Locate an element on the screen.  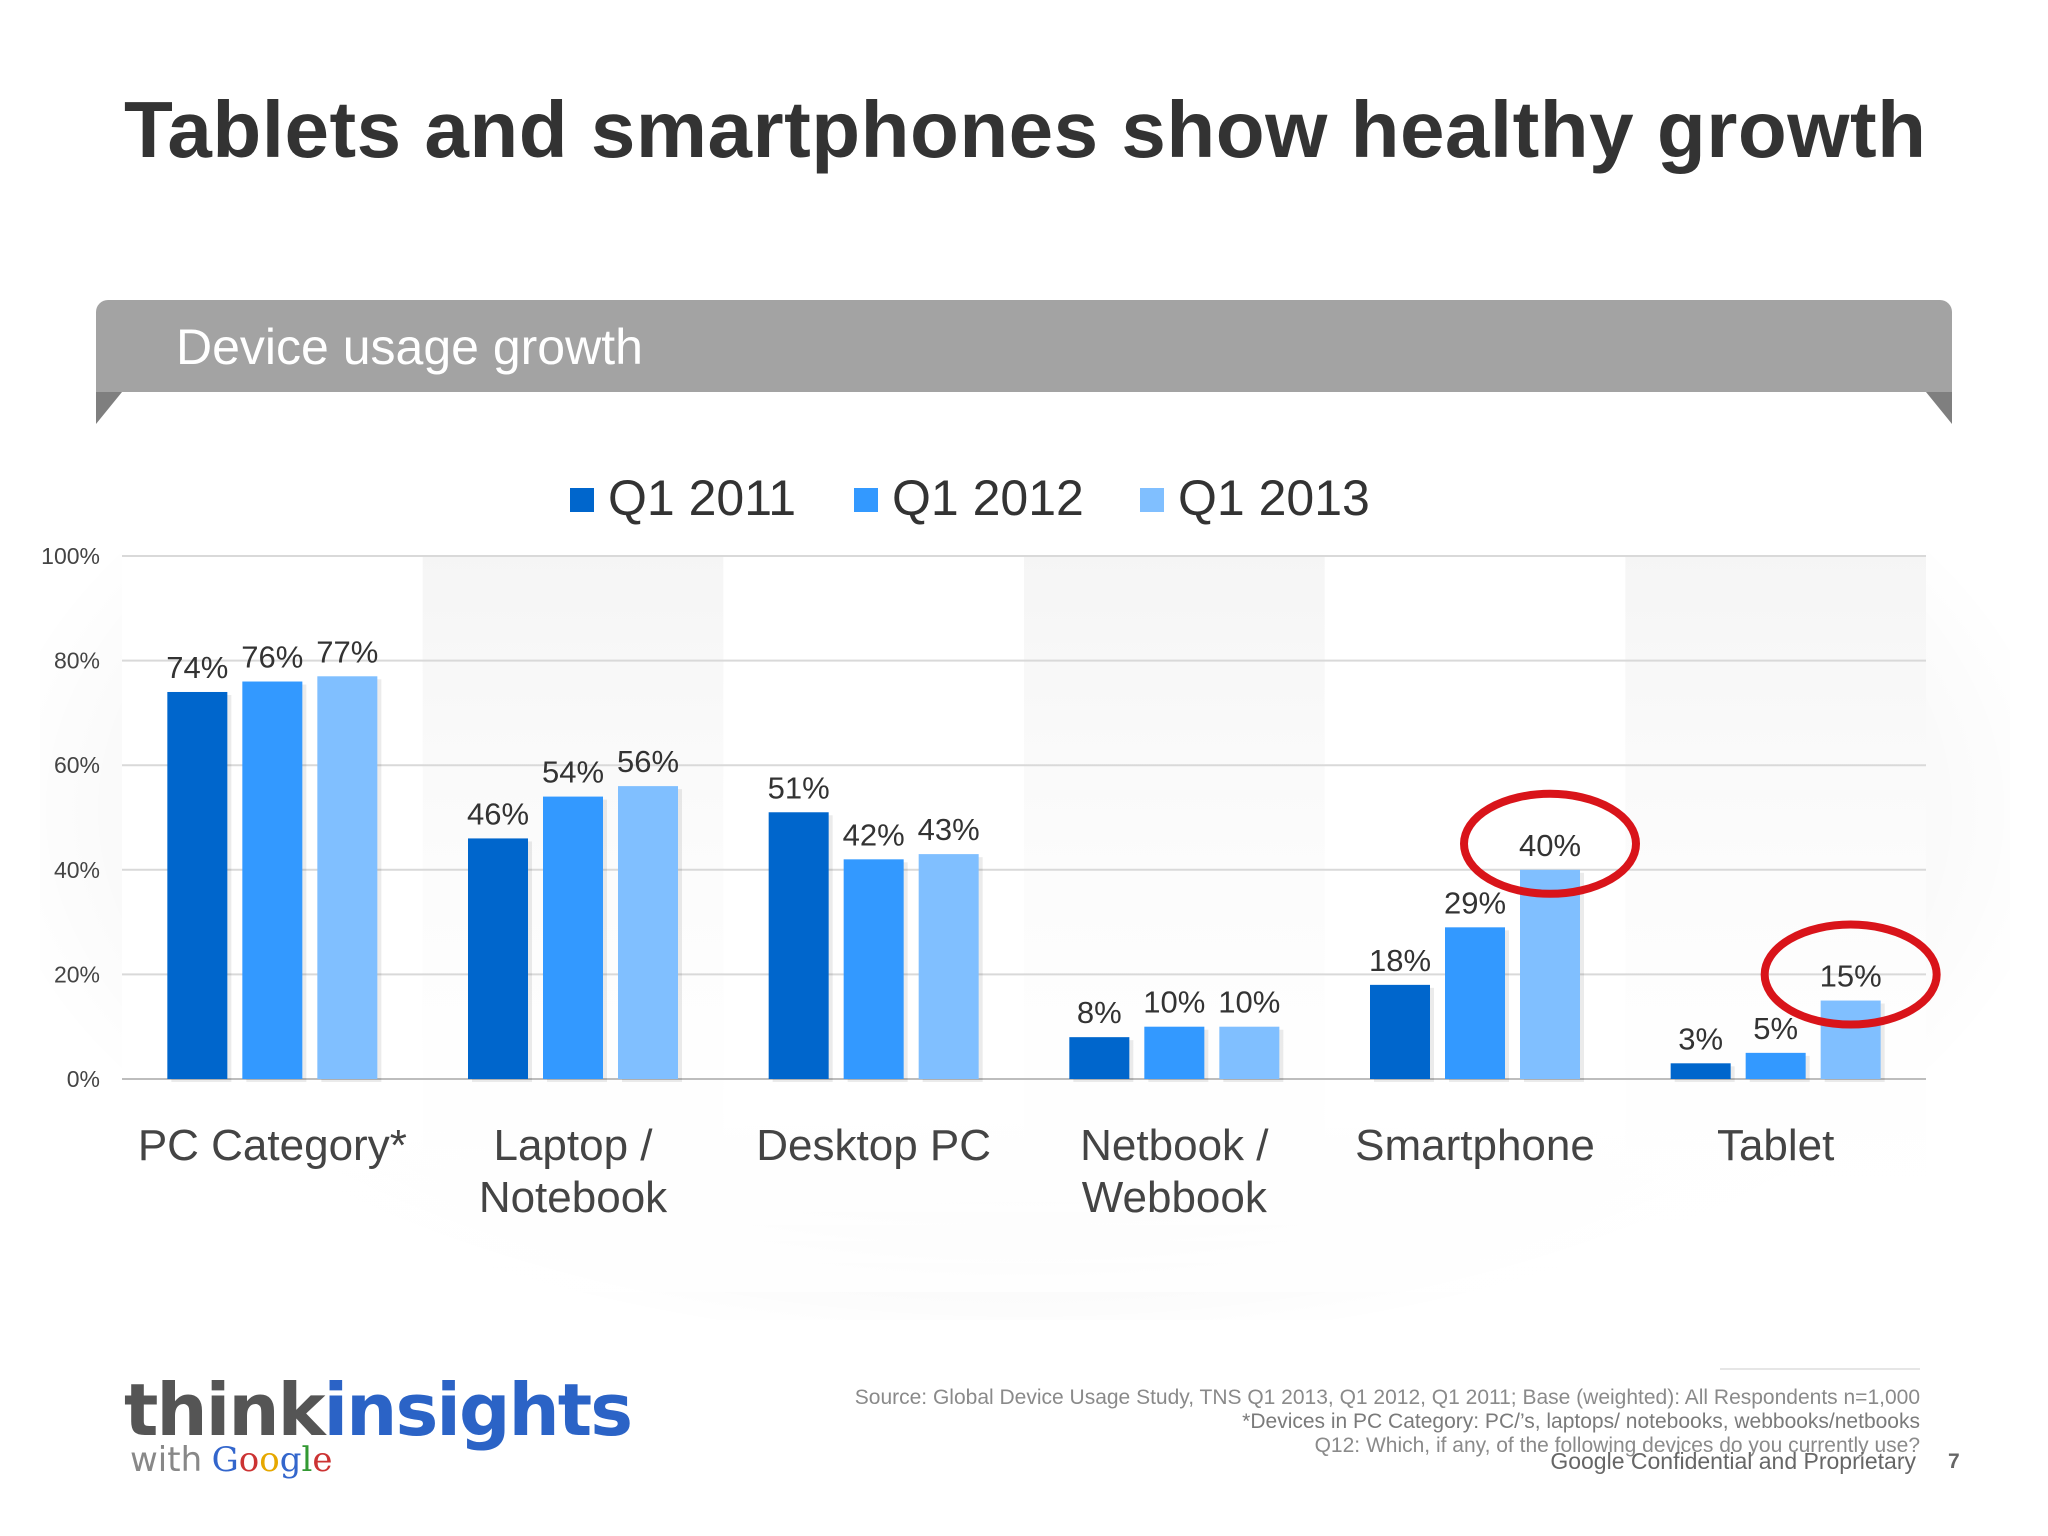
data-label: 74% is located at coordinates (197, 667).